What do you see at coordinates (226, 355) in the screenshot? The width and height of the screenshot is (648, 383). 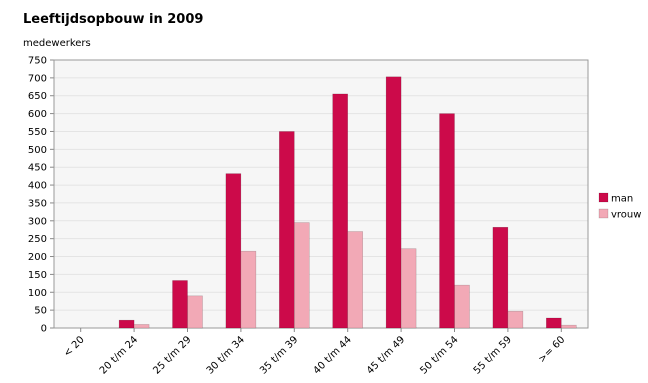 I see `x-tick-label: 30 t/m 34` at bounding box center [226, 355].